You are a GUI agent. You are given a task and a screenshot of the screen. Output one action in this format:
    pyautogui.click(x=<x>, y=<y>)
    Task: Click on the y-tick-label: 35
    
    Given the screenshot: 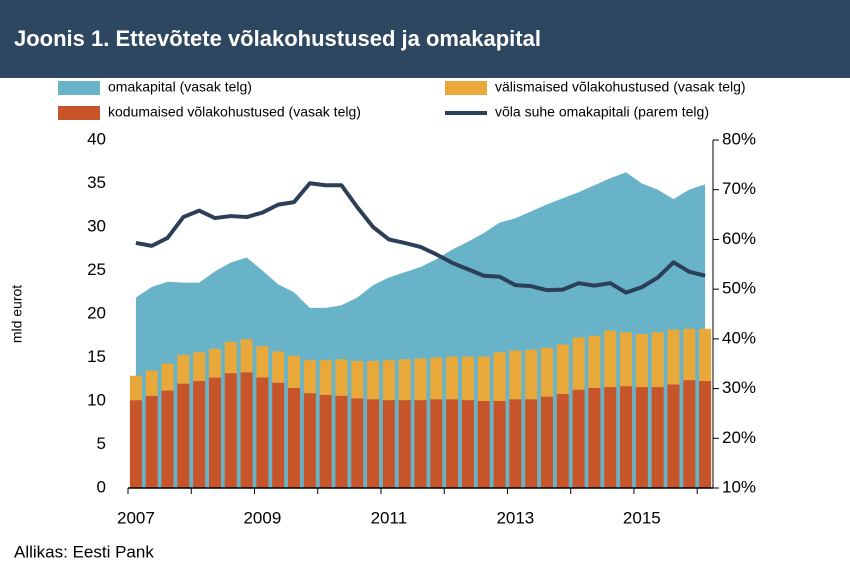 What is the action you would take?
    pyautogui.click(x=96, y=182)
    